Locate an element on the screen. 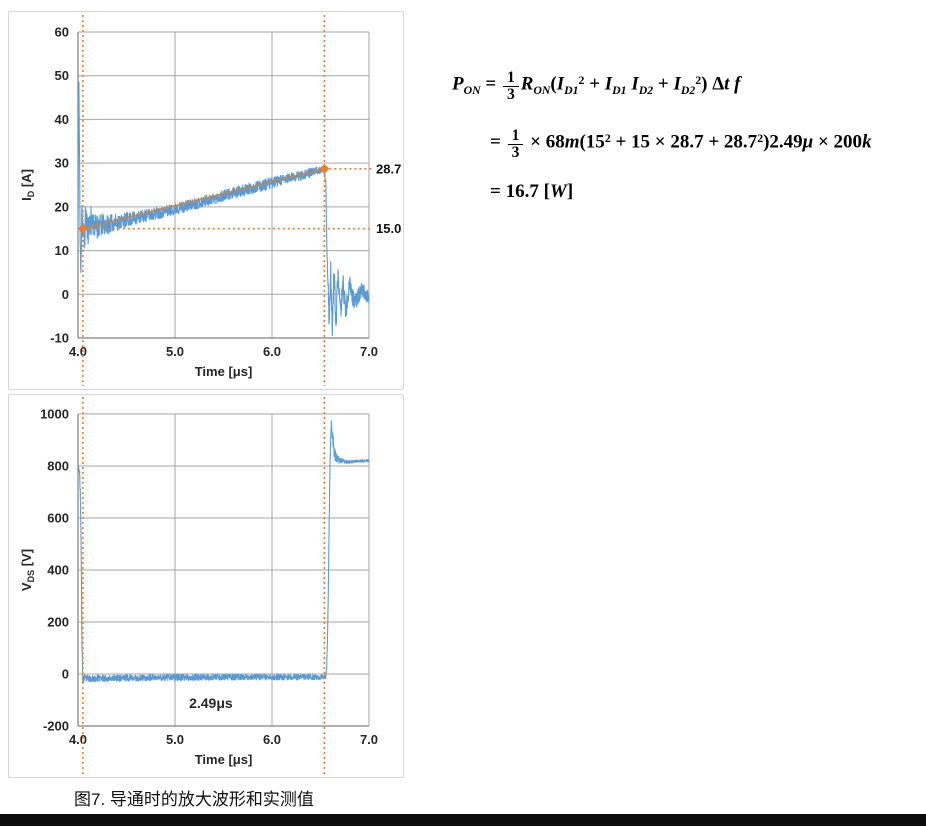 This screenshot has width=926, height=828. svg-text: 800 is located at coordinates (58, 466).